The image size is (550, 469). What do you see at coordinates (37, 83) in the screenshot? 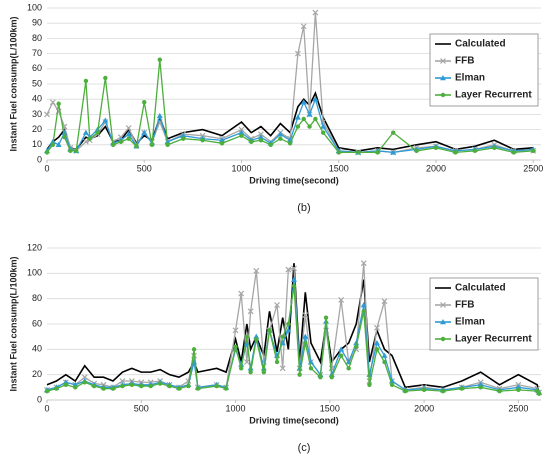
I see `y-tick-label: 50` at bounding box center [37, 83].